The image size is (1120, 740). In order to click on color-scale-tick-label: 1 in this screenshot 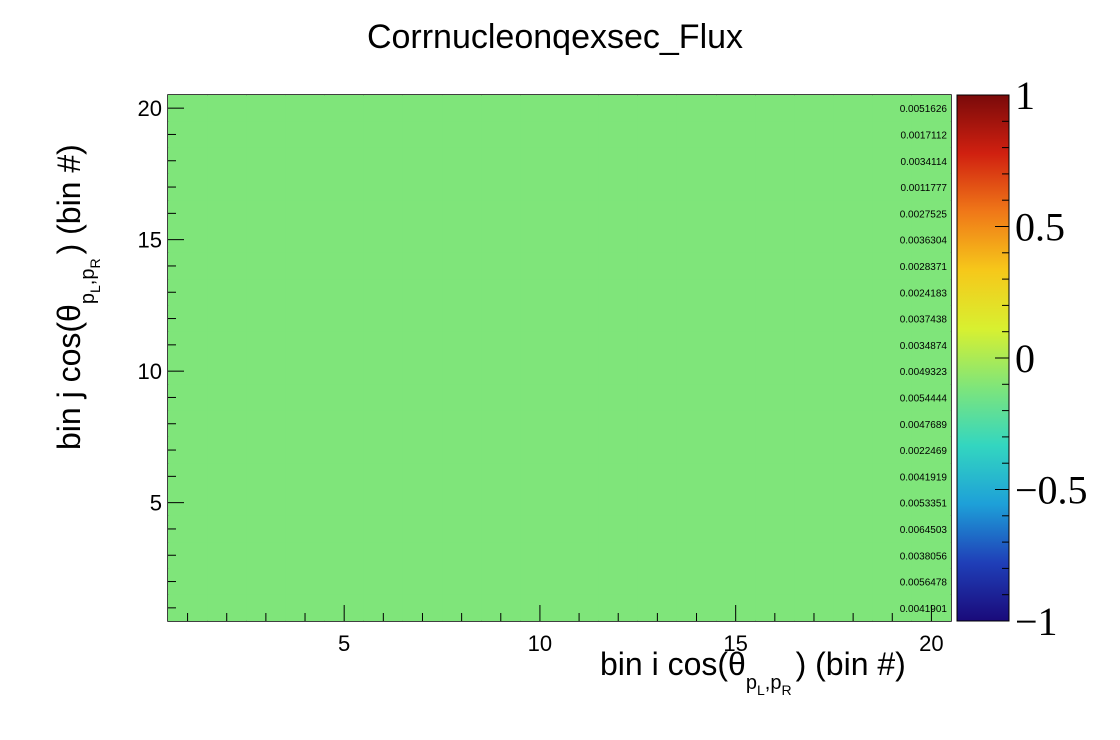, I will do `click(1025, 95)`.